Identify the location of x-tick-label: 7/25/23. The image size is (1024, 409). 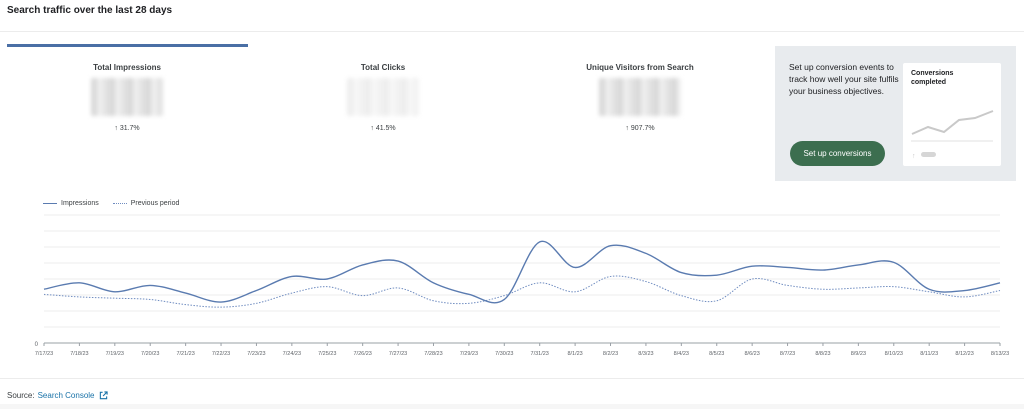
(327, 354).